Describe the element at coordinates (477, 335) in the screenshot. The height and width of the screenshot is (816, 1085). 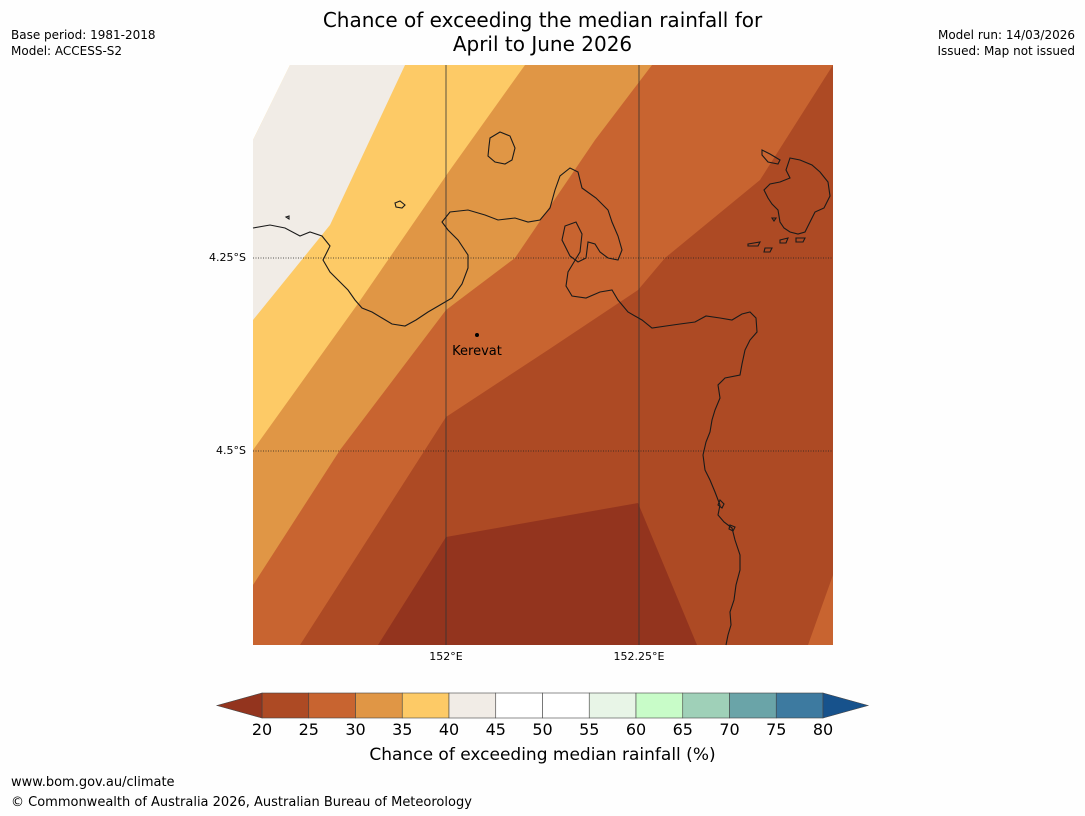
I see `town-marker` at that location.